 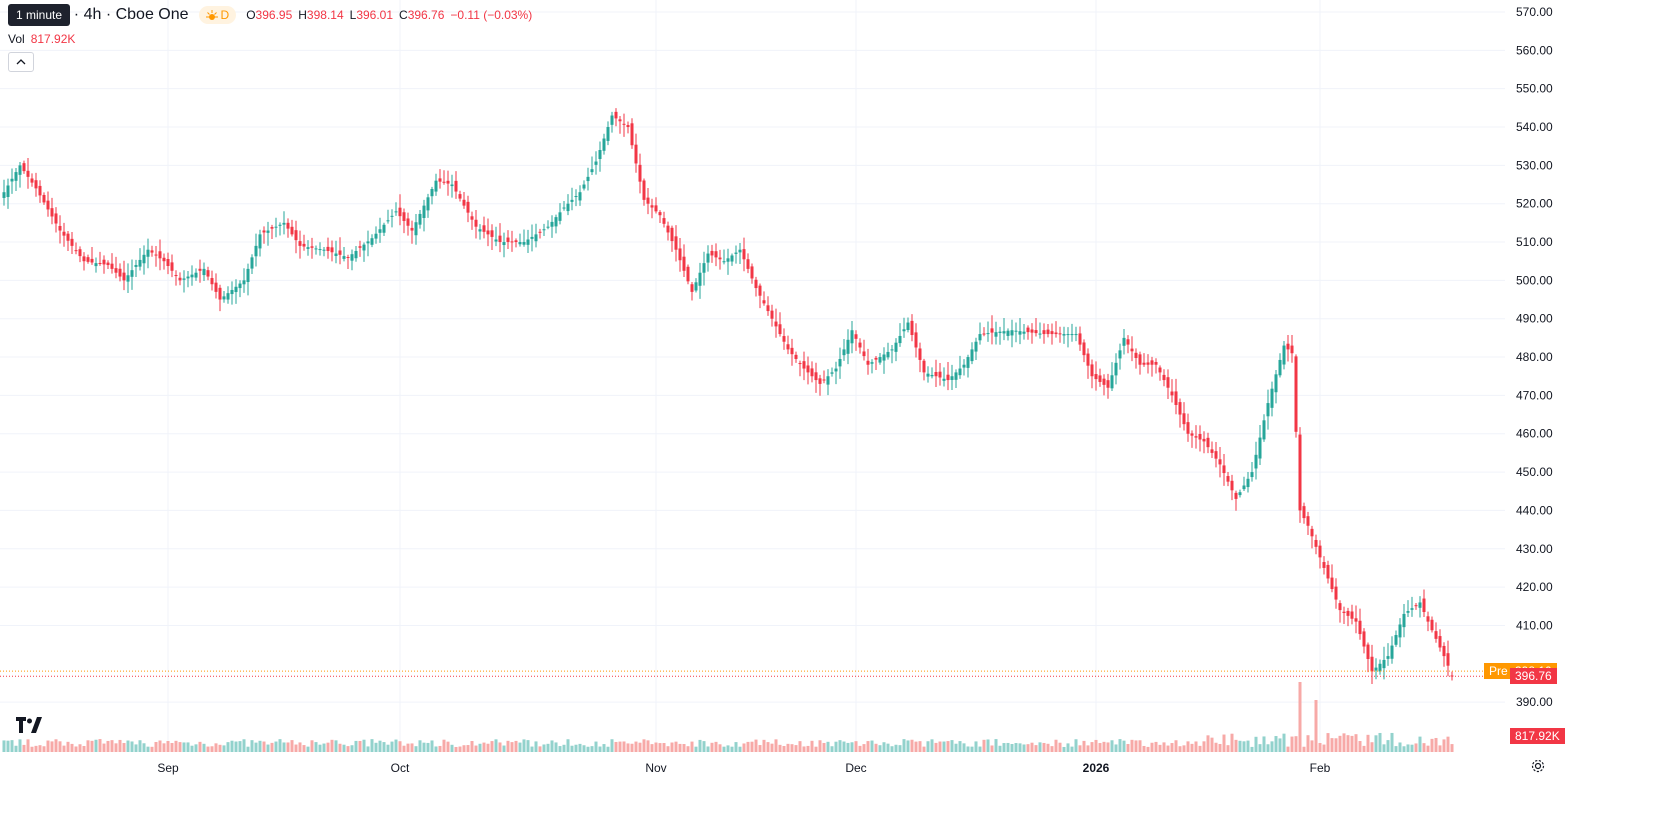 What do you see at coordinates (1534, 12) in the screenshot?
I see `price-tick-label: 570.00` at bounding box center [1534, 12].